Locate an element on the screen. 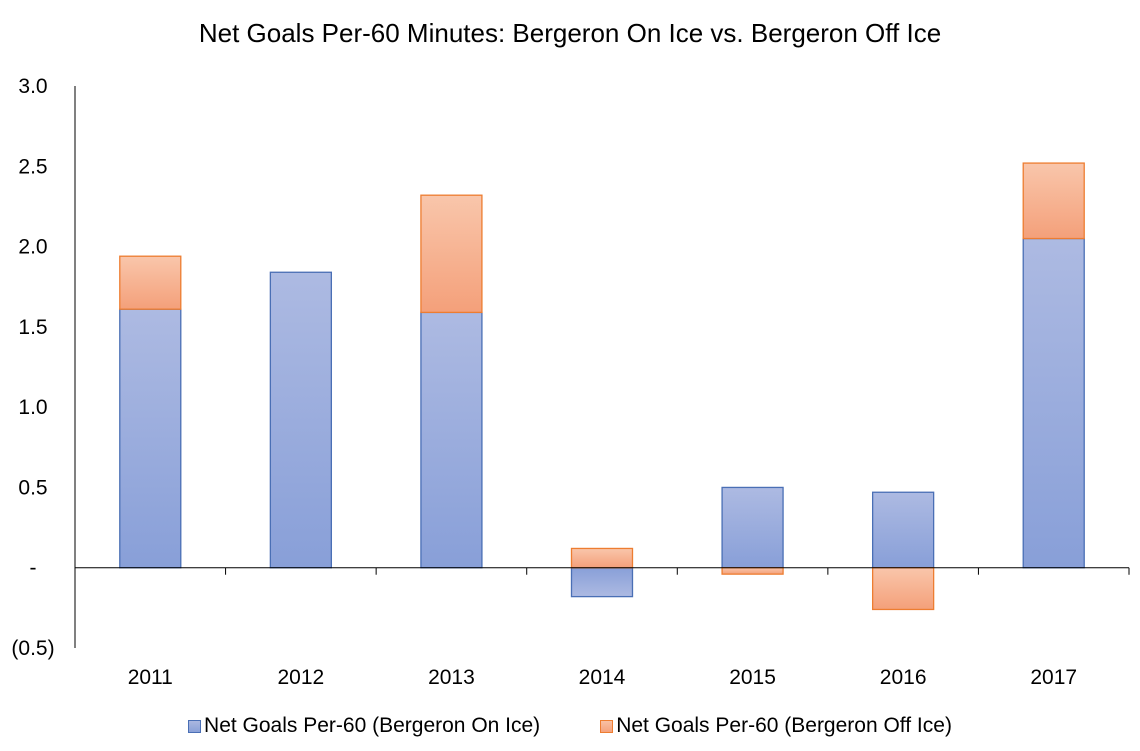  bar-off-ice-2013 is located at coordinates (451, 254).